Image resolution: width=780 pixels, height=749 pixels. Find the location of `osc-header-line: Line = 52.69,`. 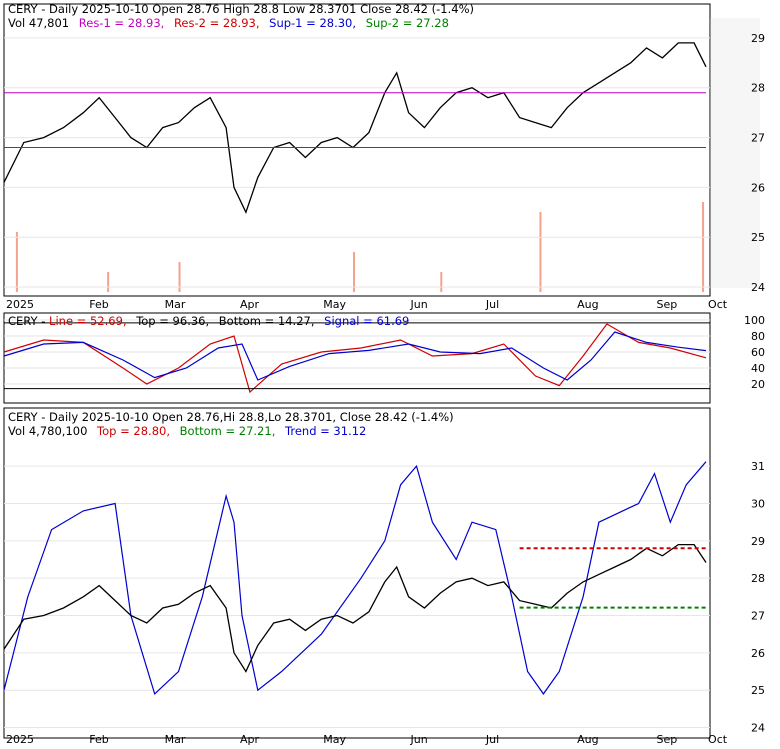

osc-header-line: Line = 52.69, is located at coordinates (88, 321).